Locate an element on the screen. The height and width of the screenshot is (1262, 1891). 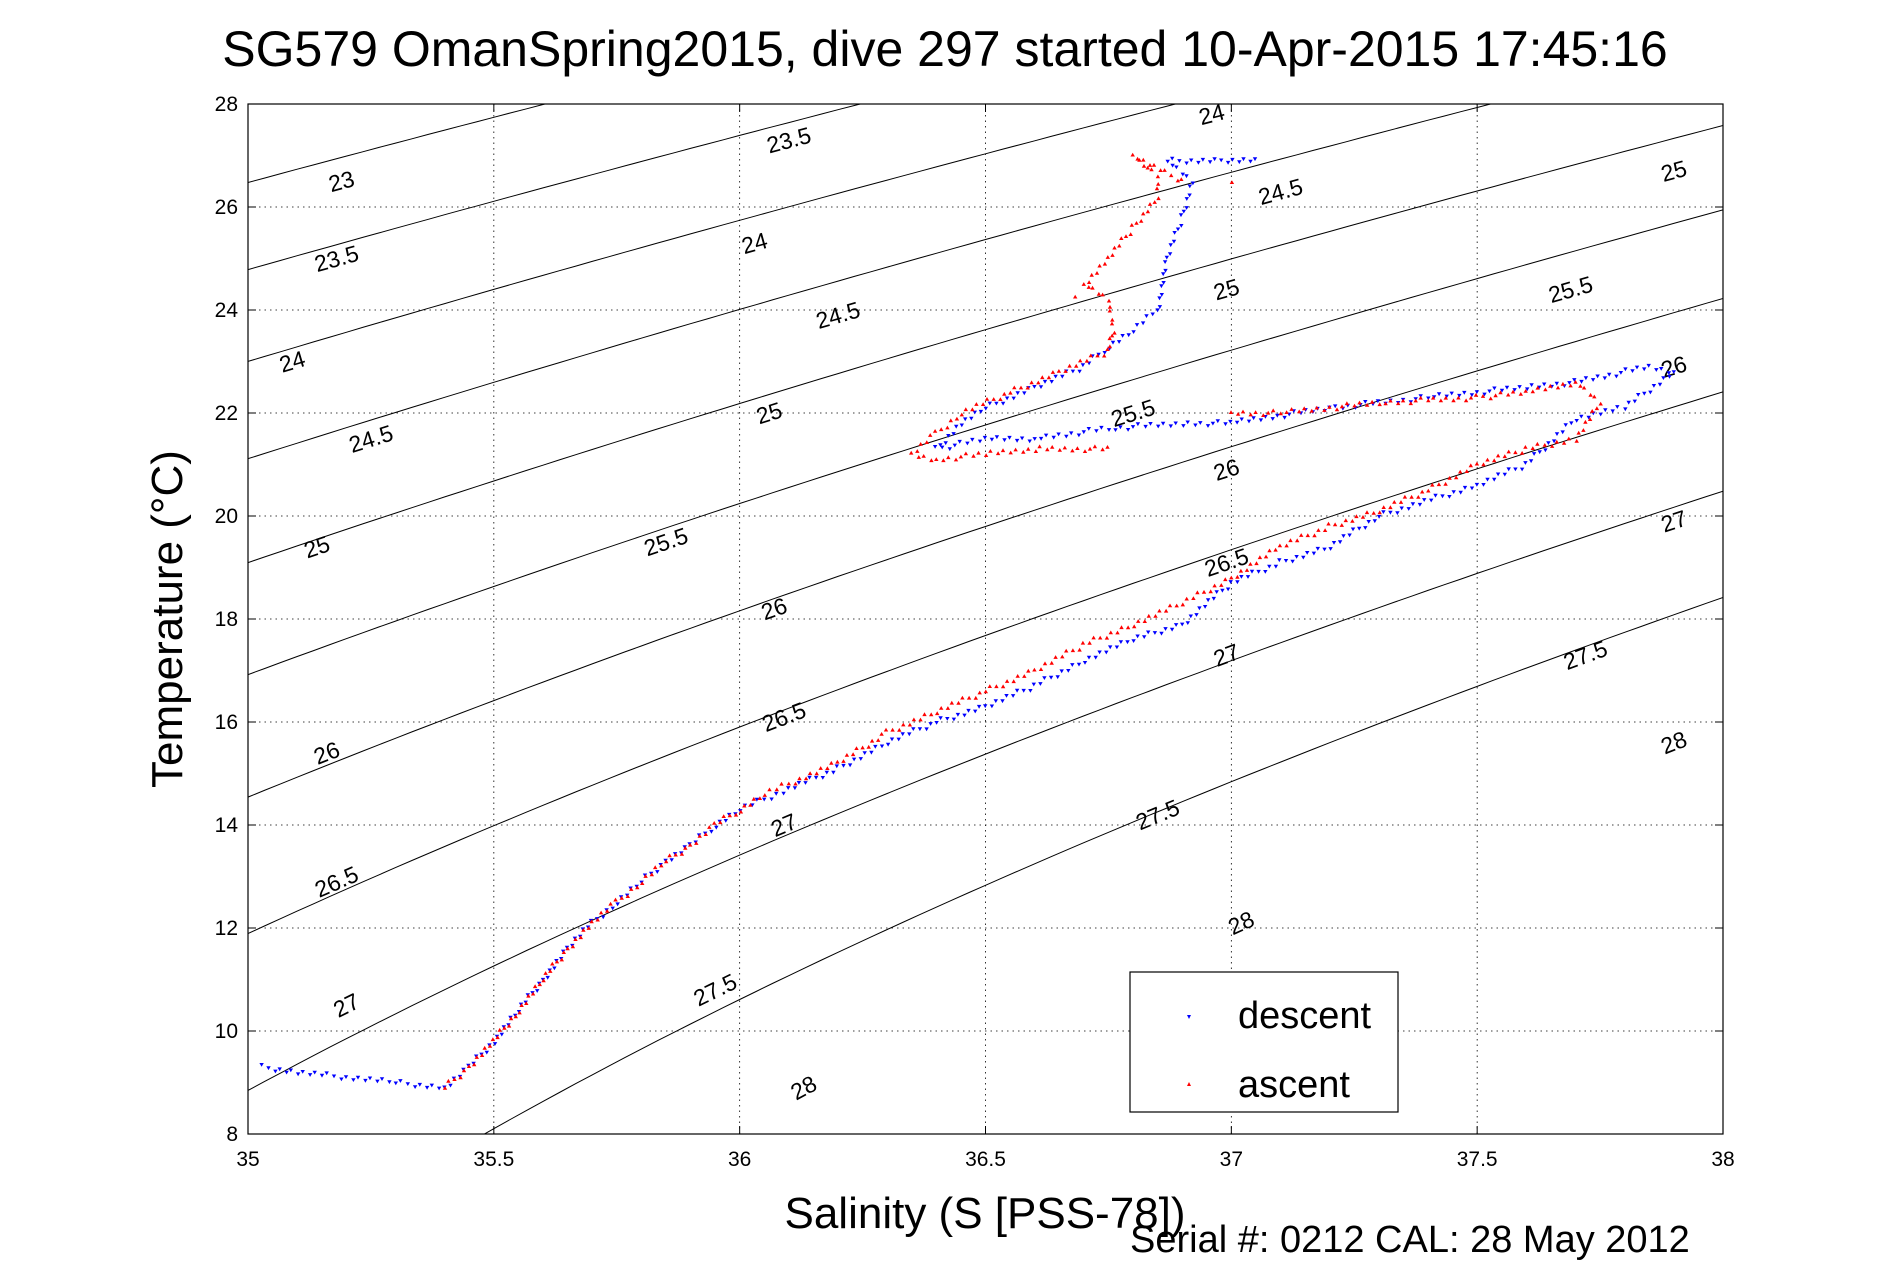
legend-box is located at coordinates (1264, 1042).